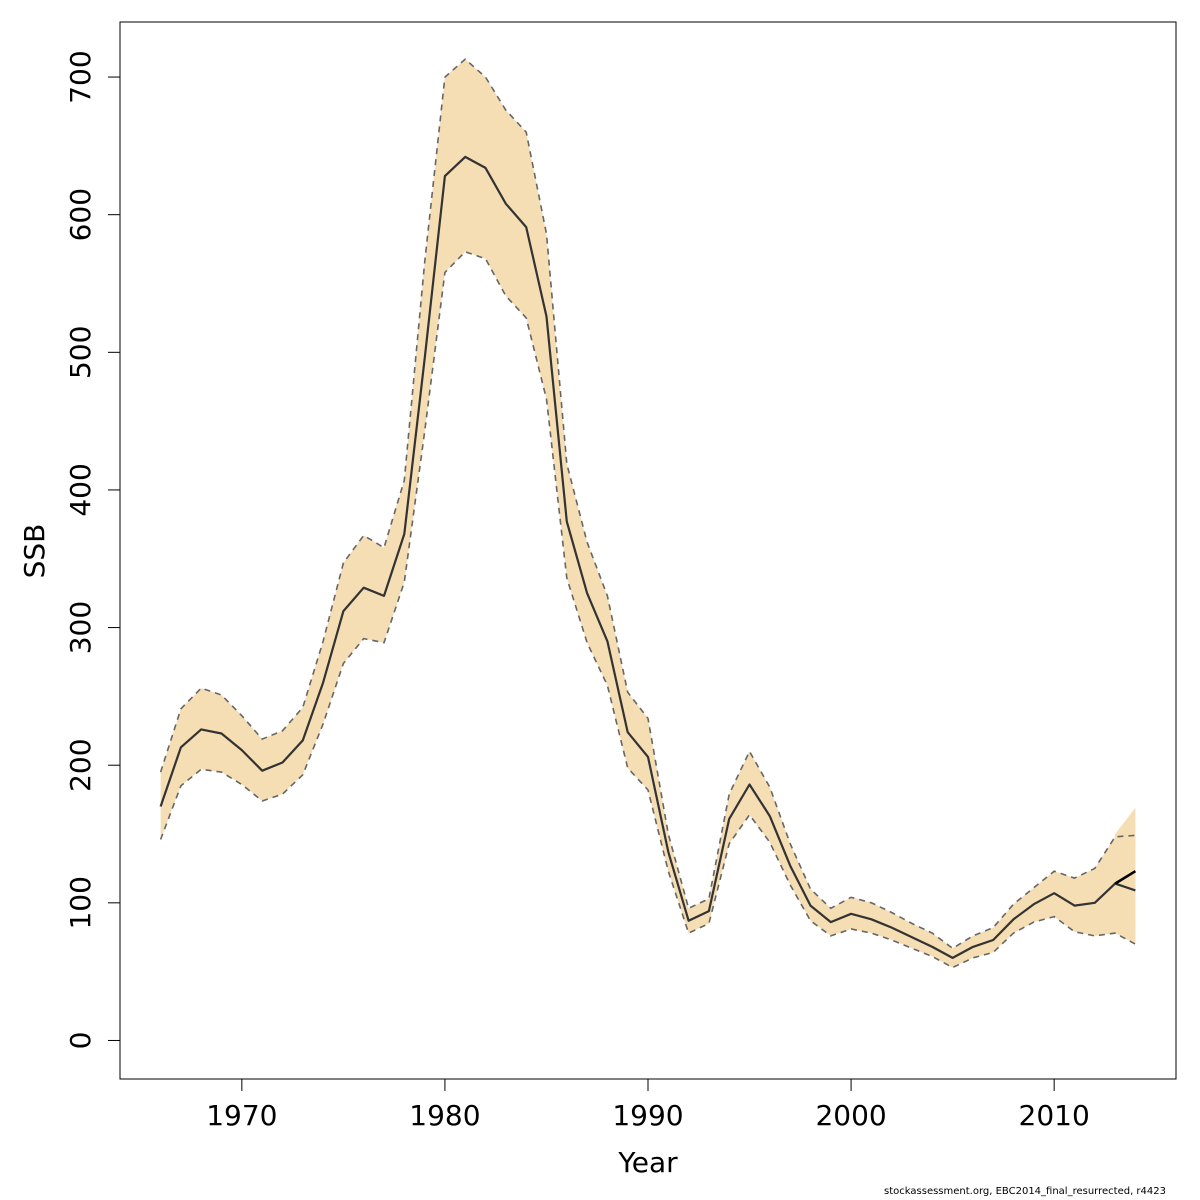 The height and width of the screenshot is (1200, 1200). I want to click on x-tick-label: 1990, so click(647, 1115).